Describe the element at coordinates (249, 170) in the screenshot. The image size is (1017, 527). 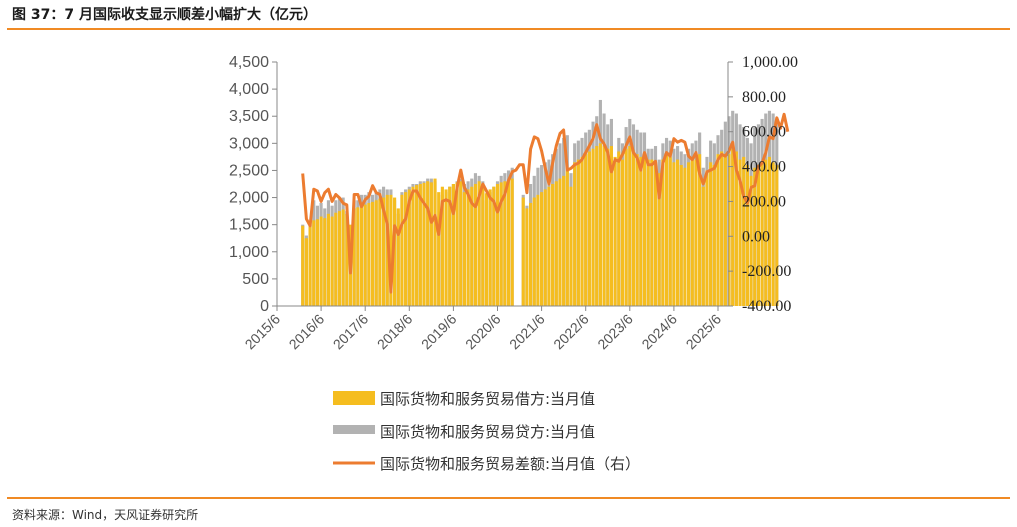
I see `left-tick-label: 2,500` at that location.